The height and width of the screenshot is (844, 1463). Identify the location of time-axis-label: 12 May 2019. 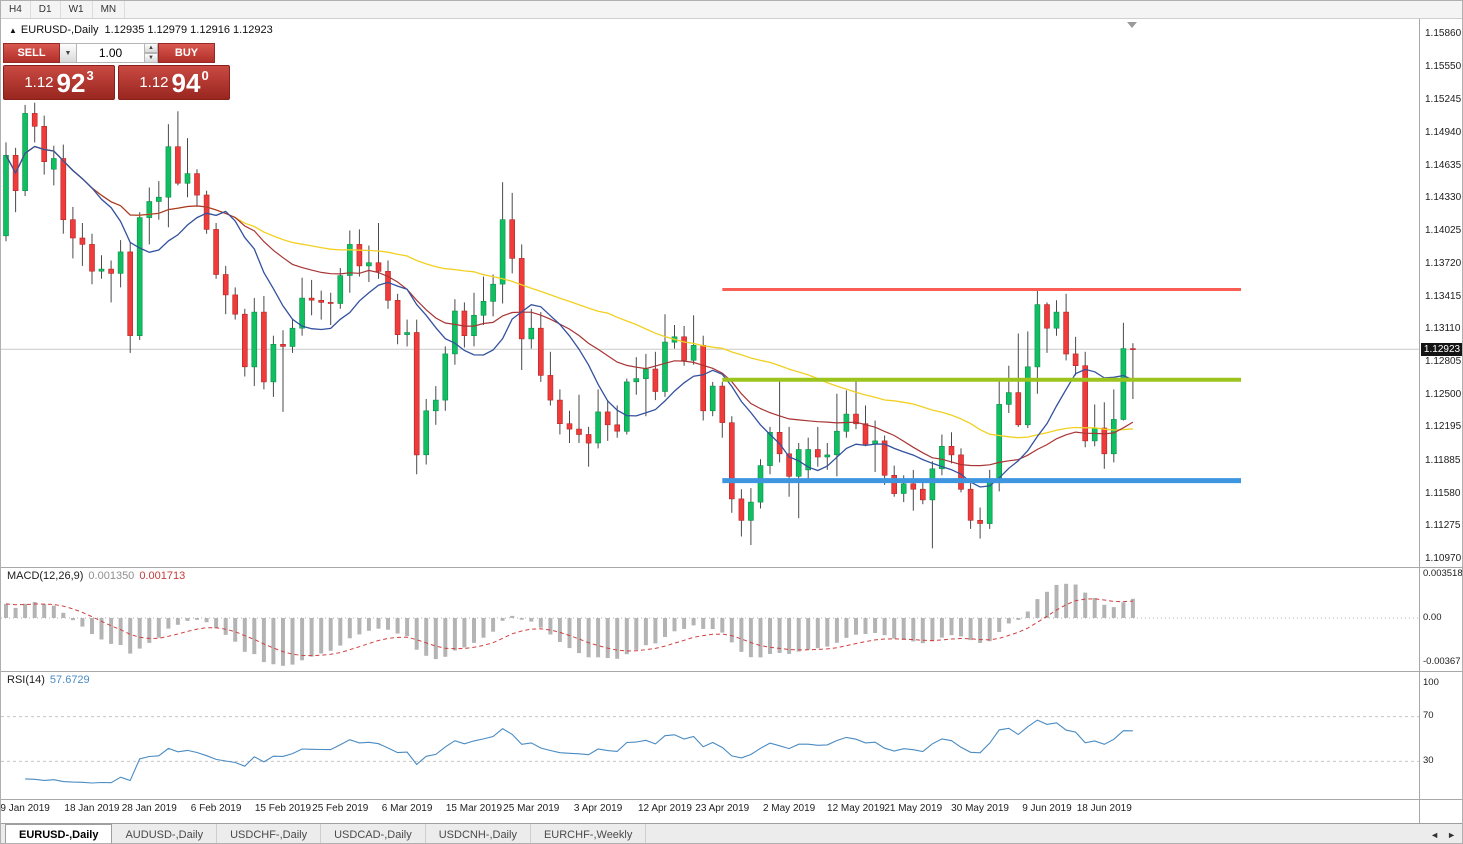
(856, 808).